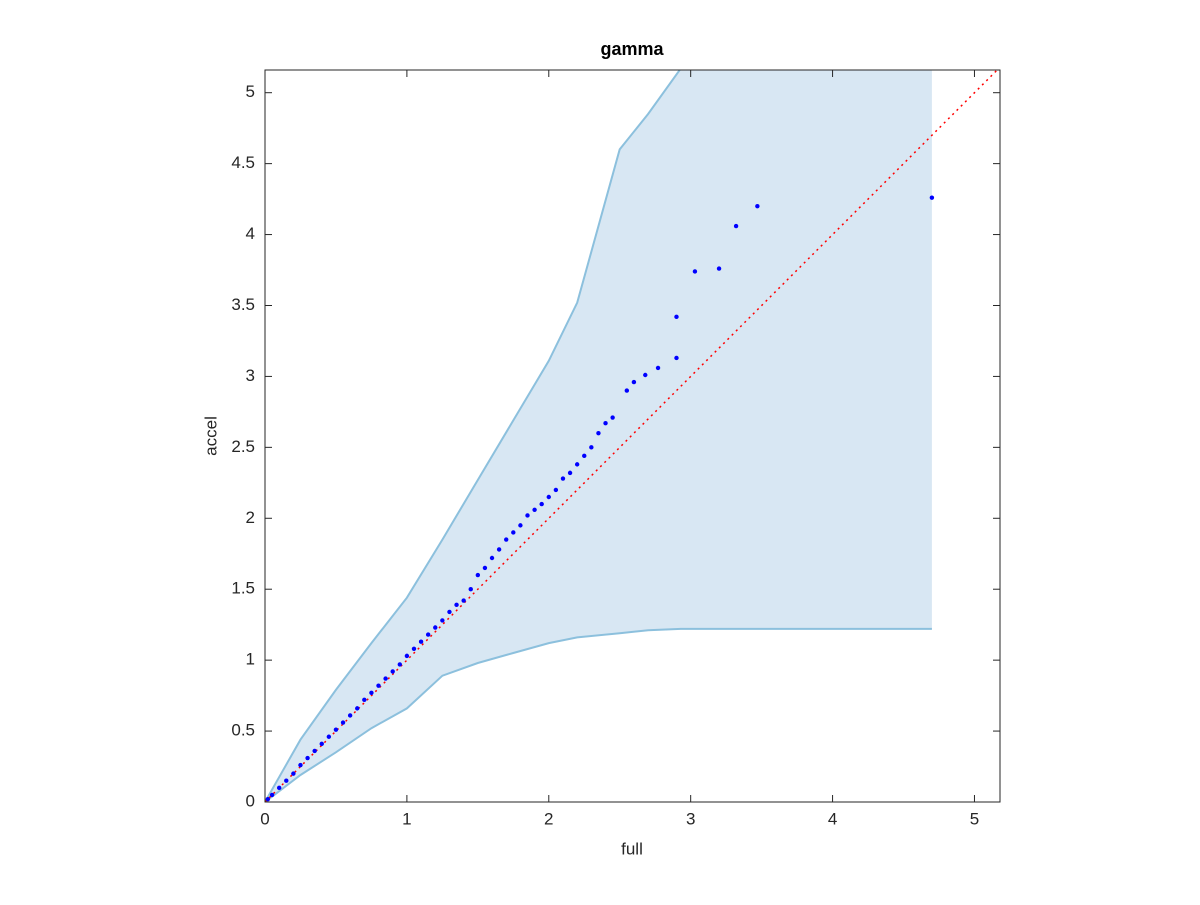 The image size is (1200, 905). What do you see at coordinates (832, 818) in the screenshot?
I see `x-tick-label: 4` at bounding box center [832, 818].